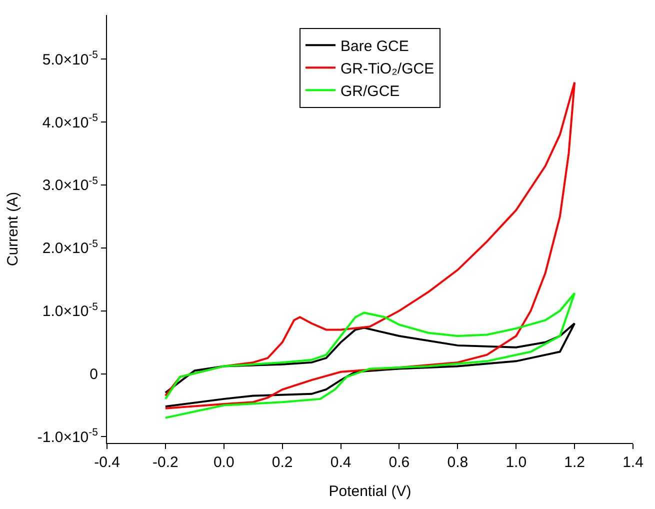  I want to click on legend-label: GR/GCE, so click(370, 91).